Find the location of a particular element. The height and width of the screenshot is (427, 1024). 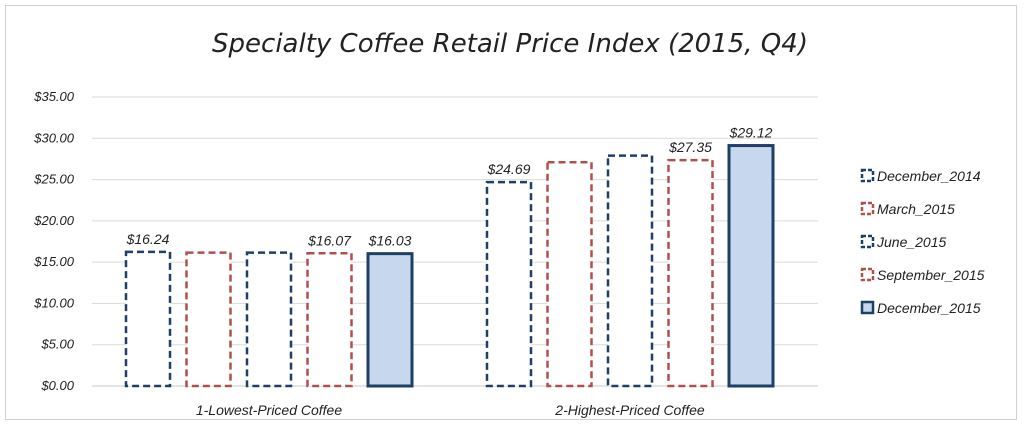

legend-label: December_2014 is located at coordinates (929, 176).